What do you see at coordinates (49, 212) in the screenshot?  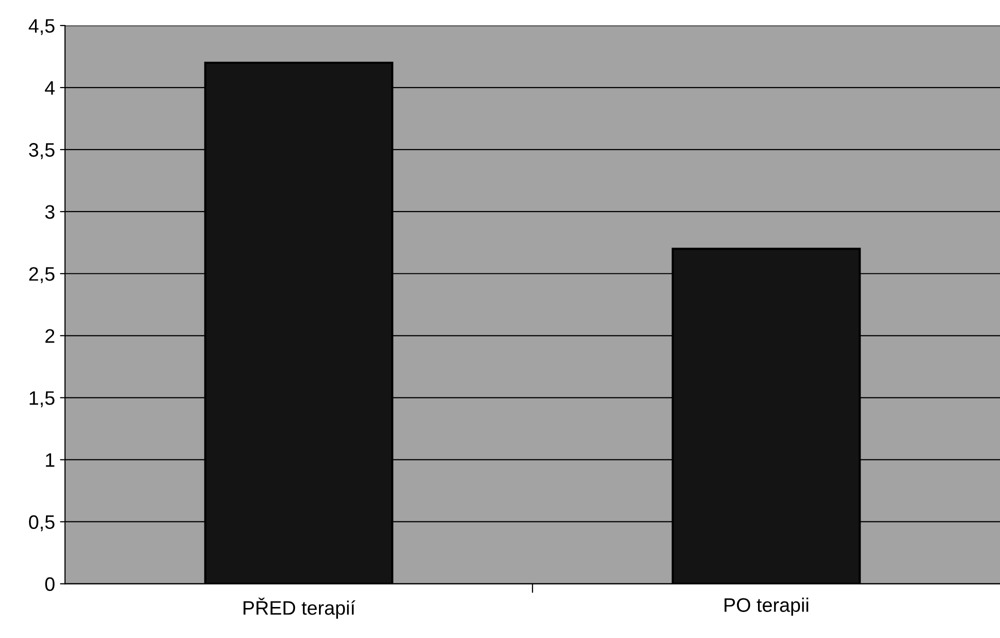 I see `y-tick-label: 3` at bounding box center [49, 212].